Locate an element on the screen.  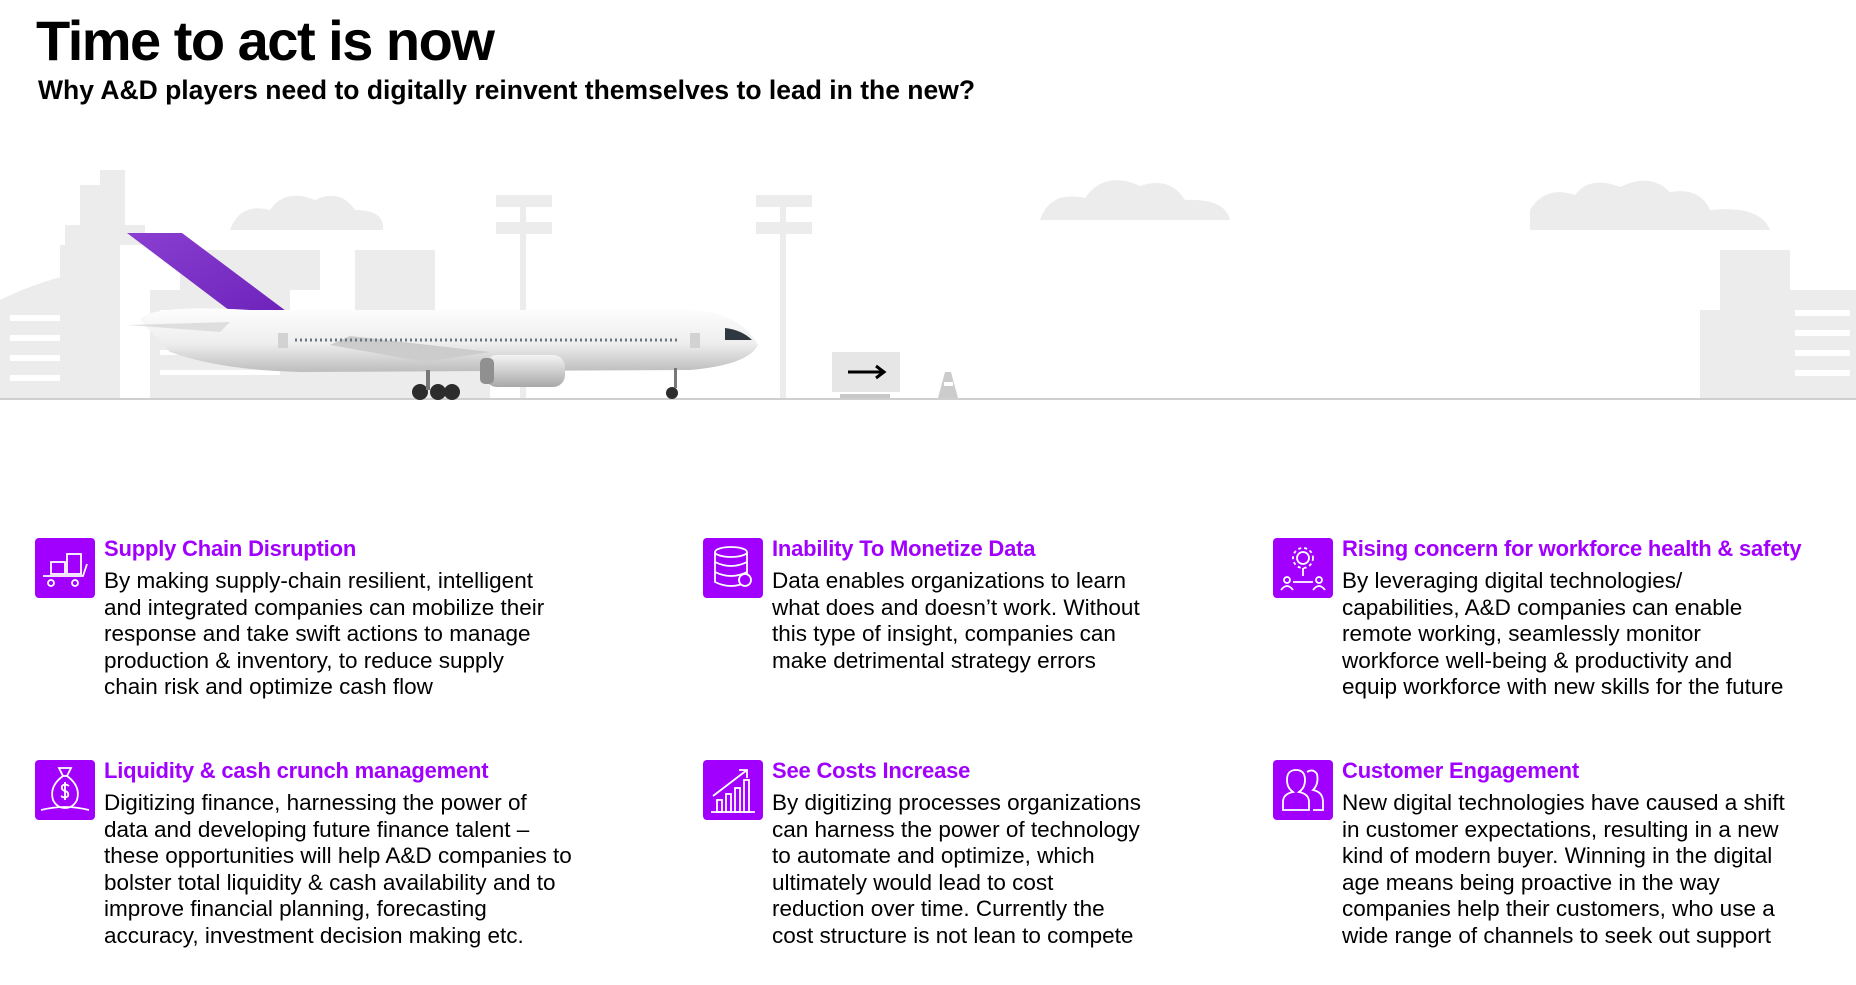
card-title: Inability To Monetize Data is located at coordinates (904, 548).